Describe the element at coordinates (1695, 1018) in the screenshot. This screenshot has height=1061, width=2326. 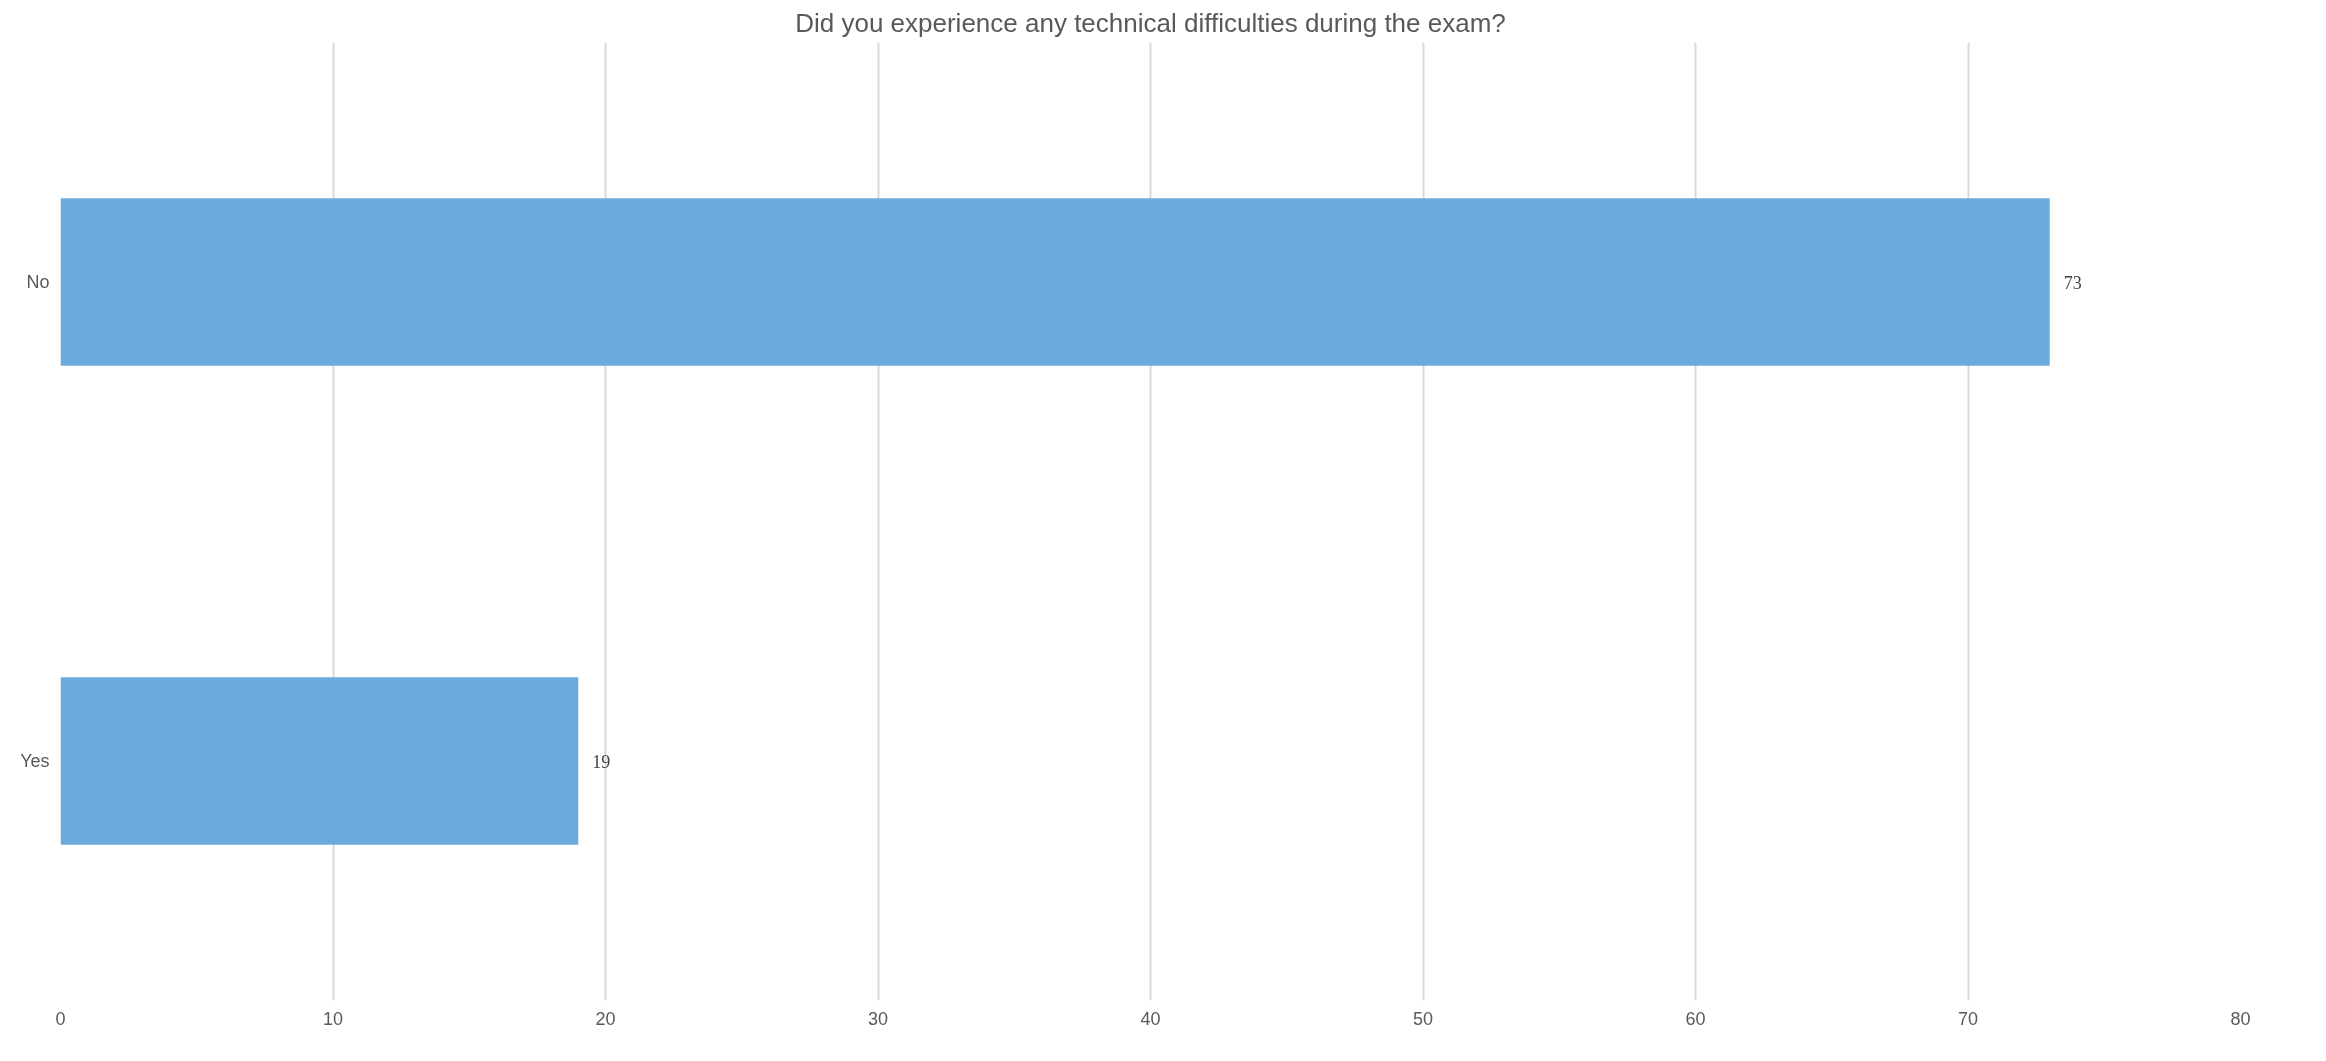
I see `x-tick-label: 60` at that location.